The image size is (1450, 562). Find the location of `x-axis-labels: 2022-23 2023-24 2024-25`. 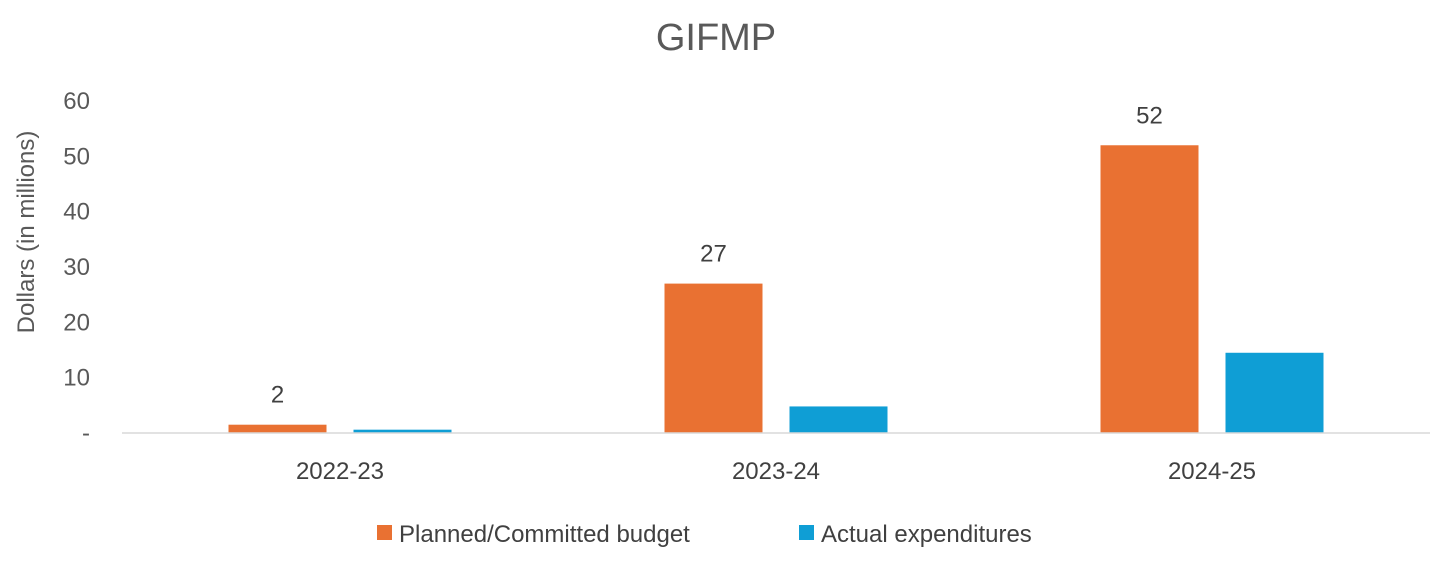

x-axis-labels: 2022-23 2023-24 2024-25 is located at coordinates (776, 471).